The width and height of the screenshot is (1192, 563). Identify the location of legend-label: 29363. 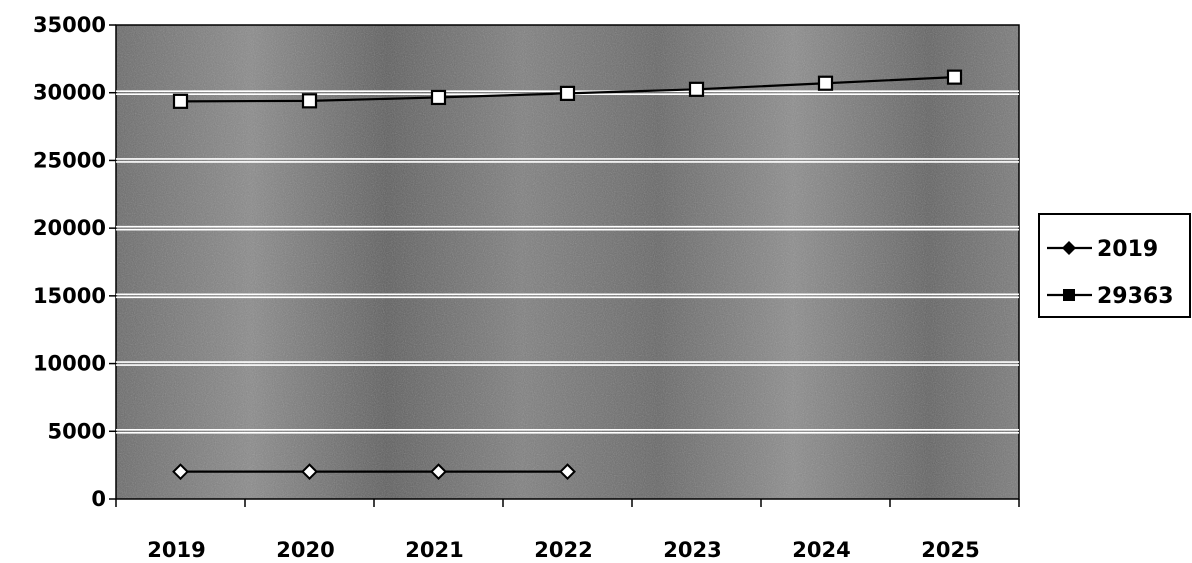
(1135, 296).